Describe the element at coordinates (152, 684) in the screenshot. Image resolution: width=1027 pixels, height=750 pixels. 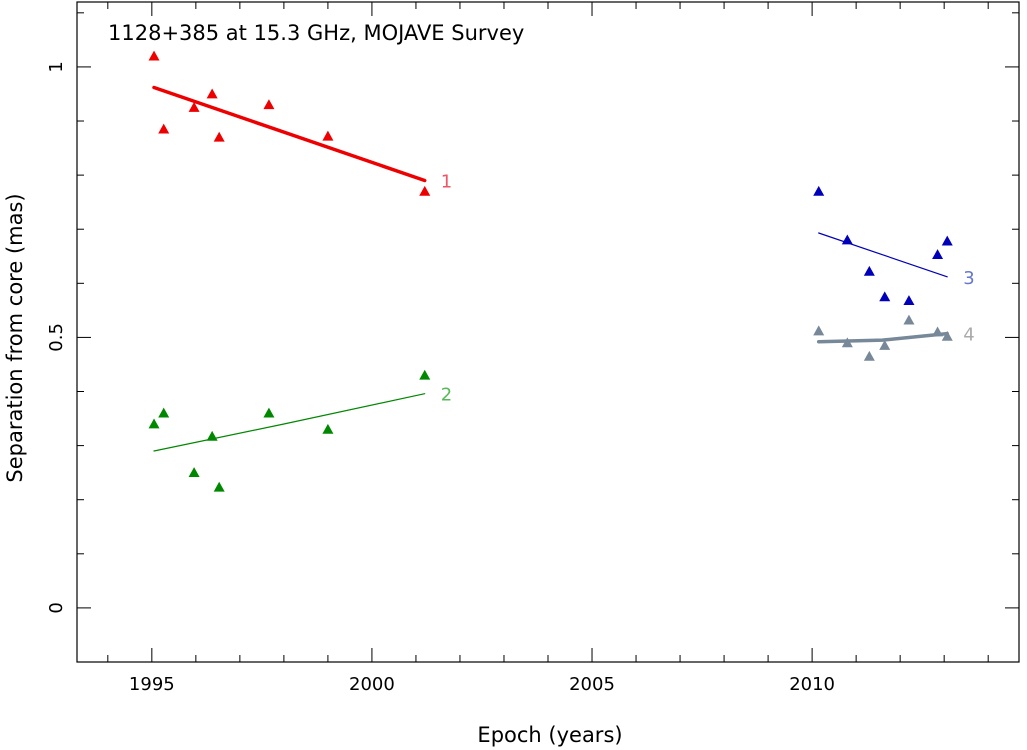
I see `x-tick-label: 1995` at that location.